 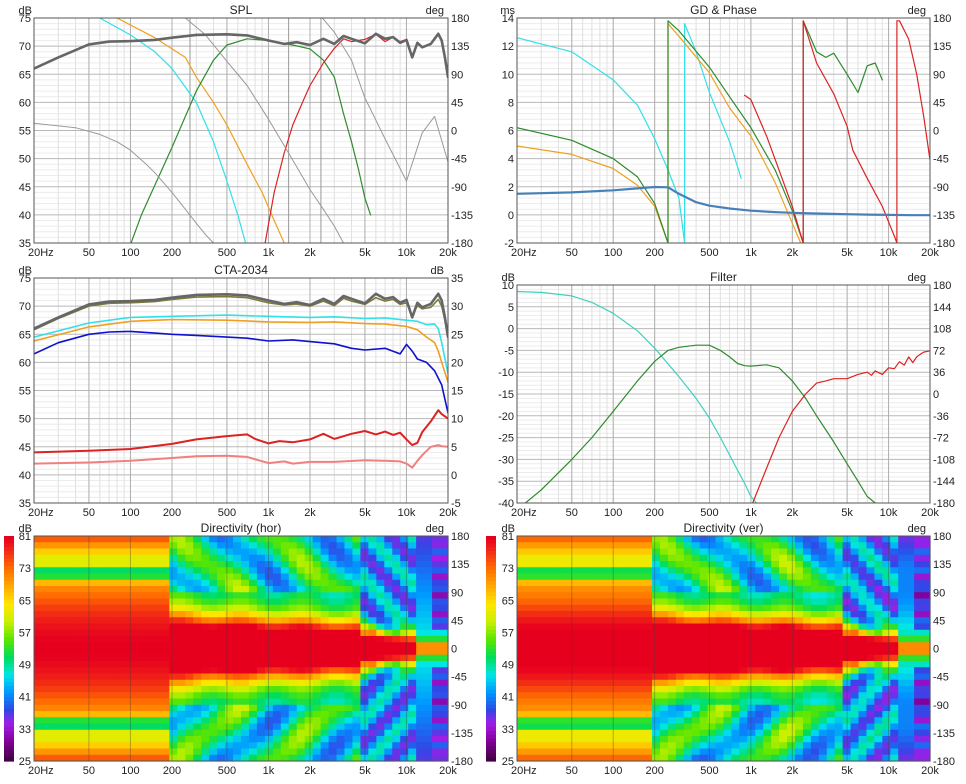 I want to click on gd-xtick-label: 10k, so click(x=889, y=253).